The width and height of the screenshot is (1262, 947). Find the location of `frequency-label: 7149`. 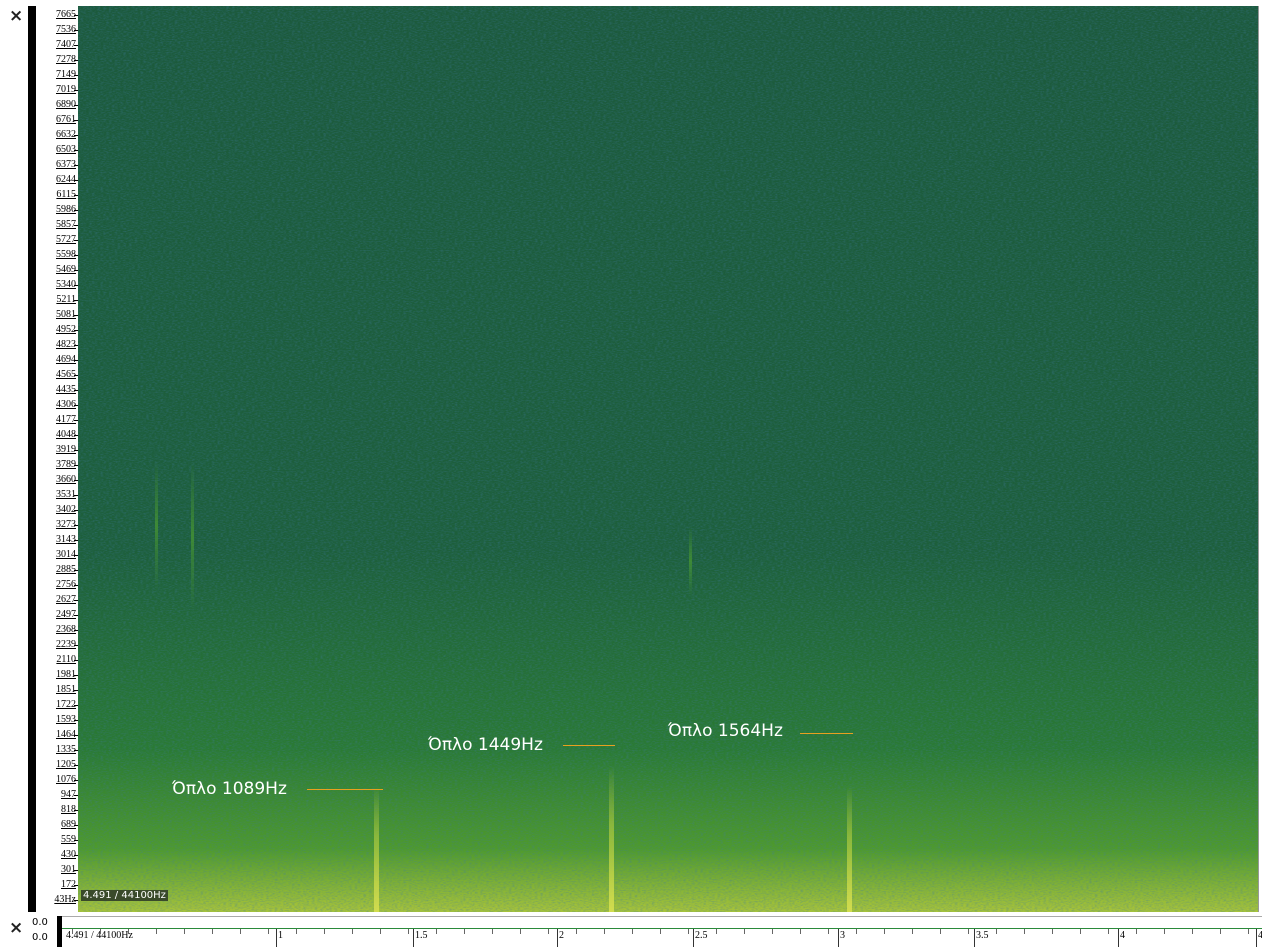

frequency-label: 7149 is located at coordinates (66, 74).